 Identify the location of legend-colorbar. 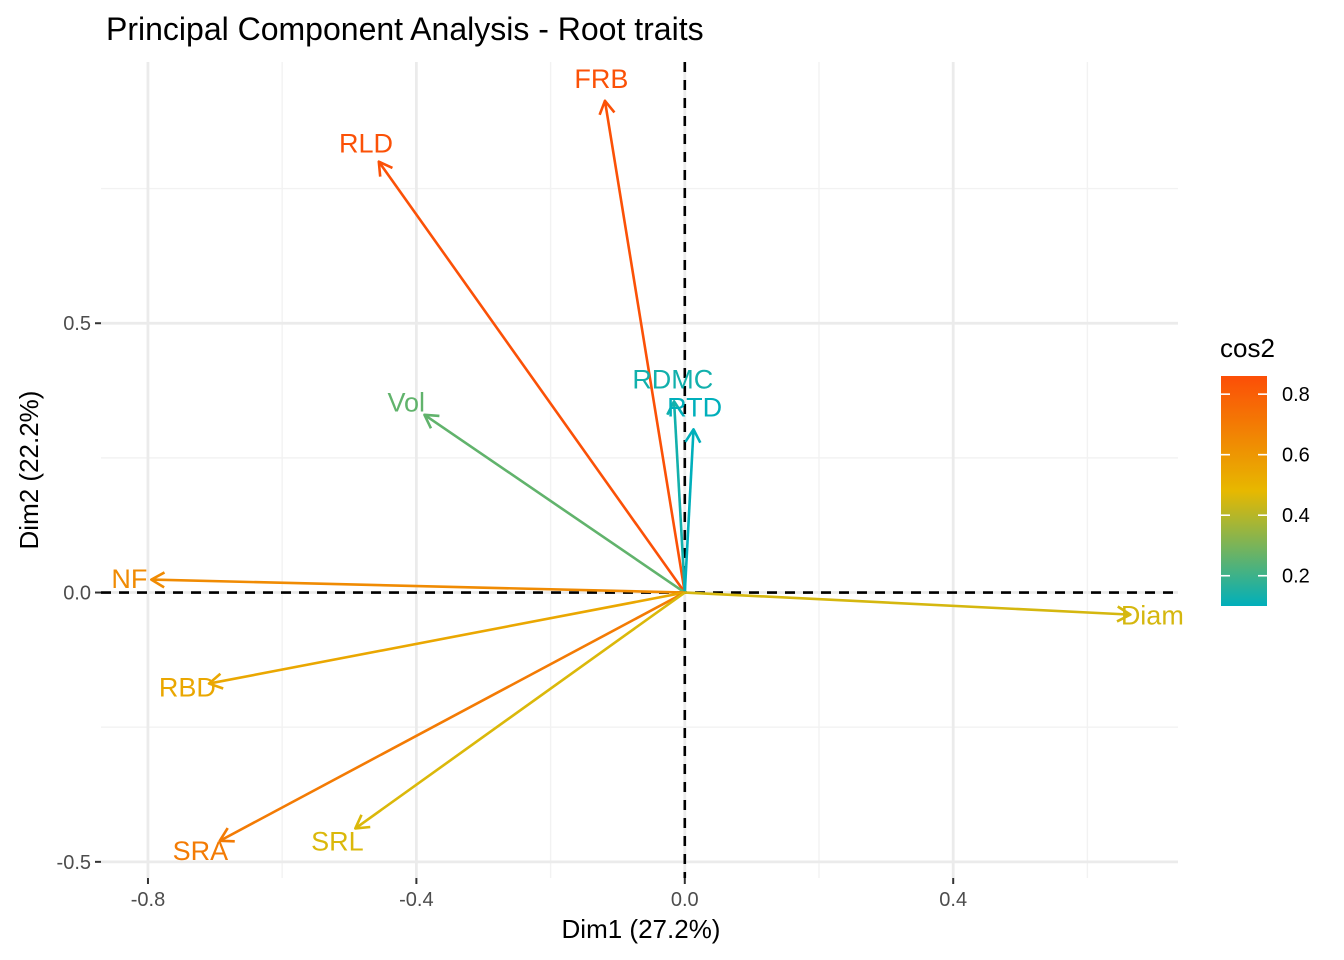
(1244, 491).